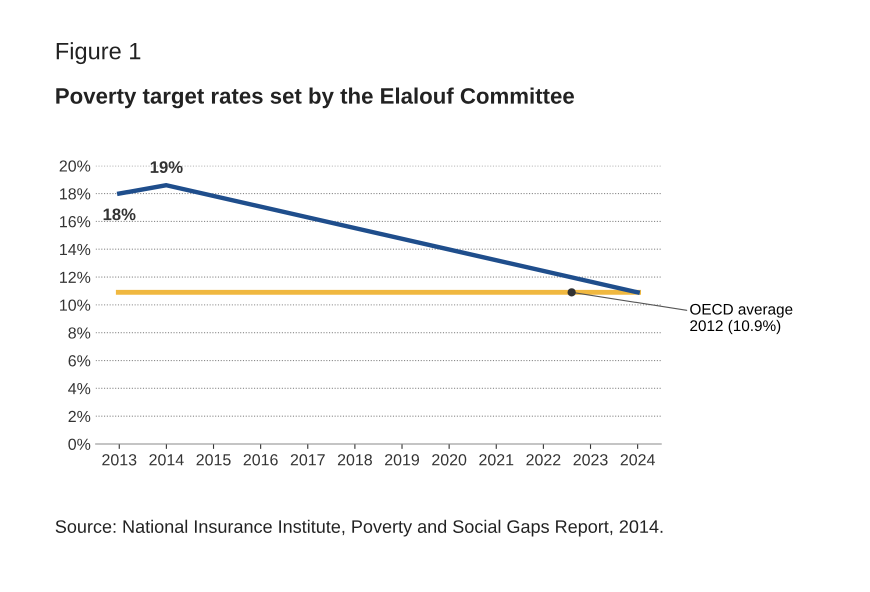  Describe the element at coordinates (315, 97) in the screenshot. I see `chart-subtitle: Poverty target rates set by the Elalouf Committee` at that location.